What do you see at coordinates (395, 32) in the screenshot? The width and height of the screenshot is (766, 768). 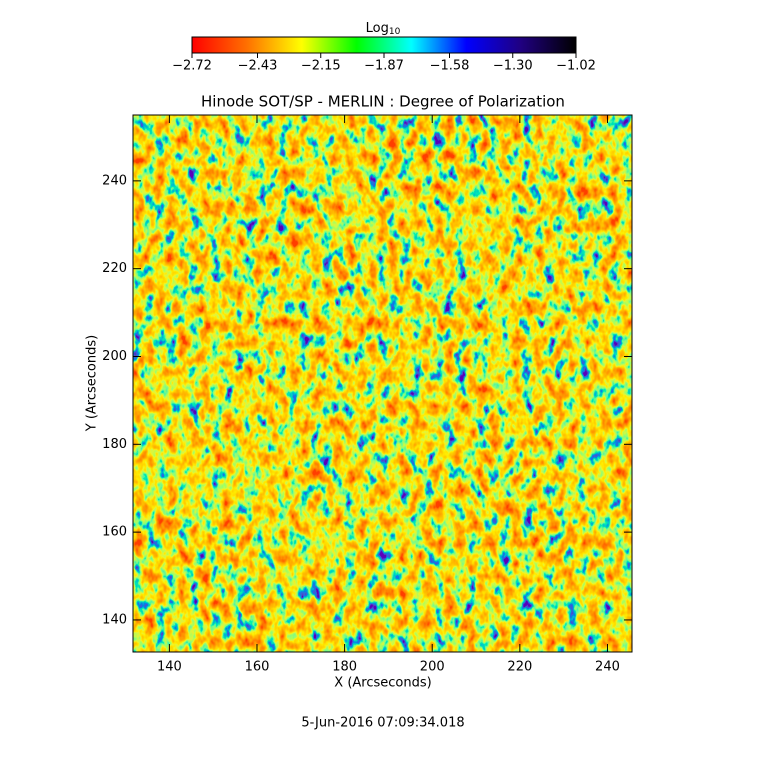 I see `colorbar-label-subscript: 10` at bounding box center [395, 32].